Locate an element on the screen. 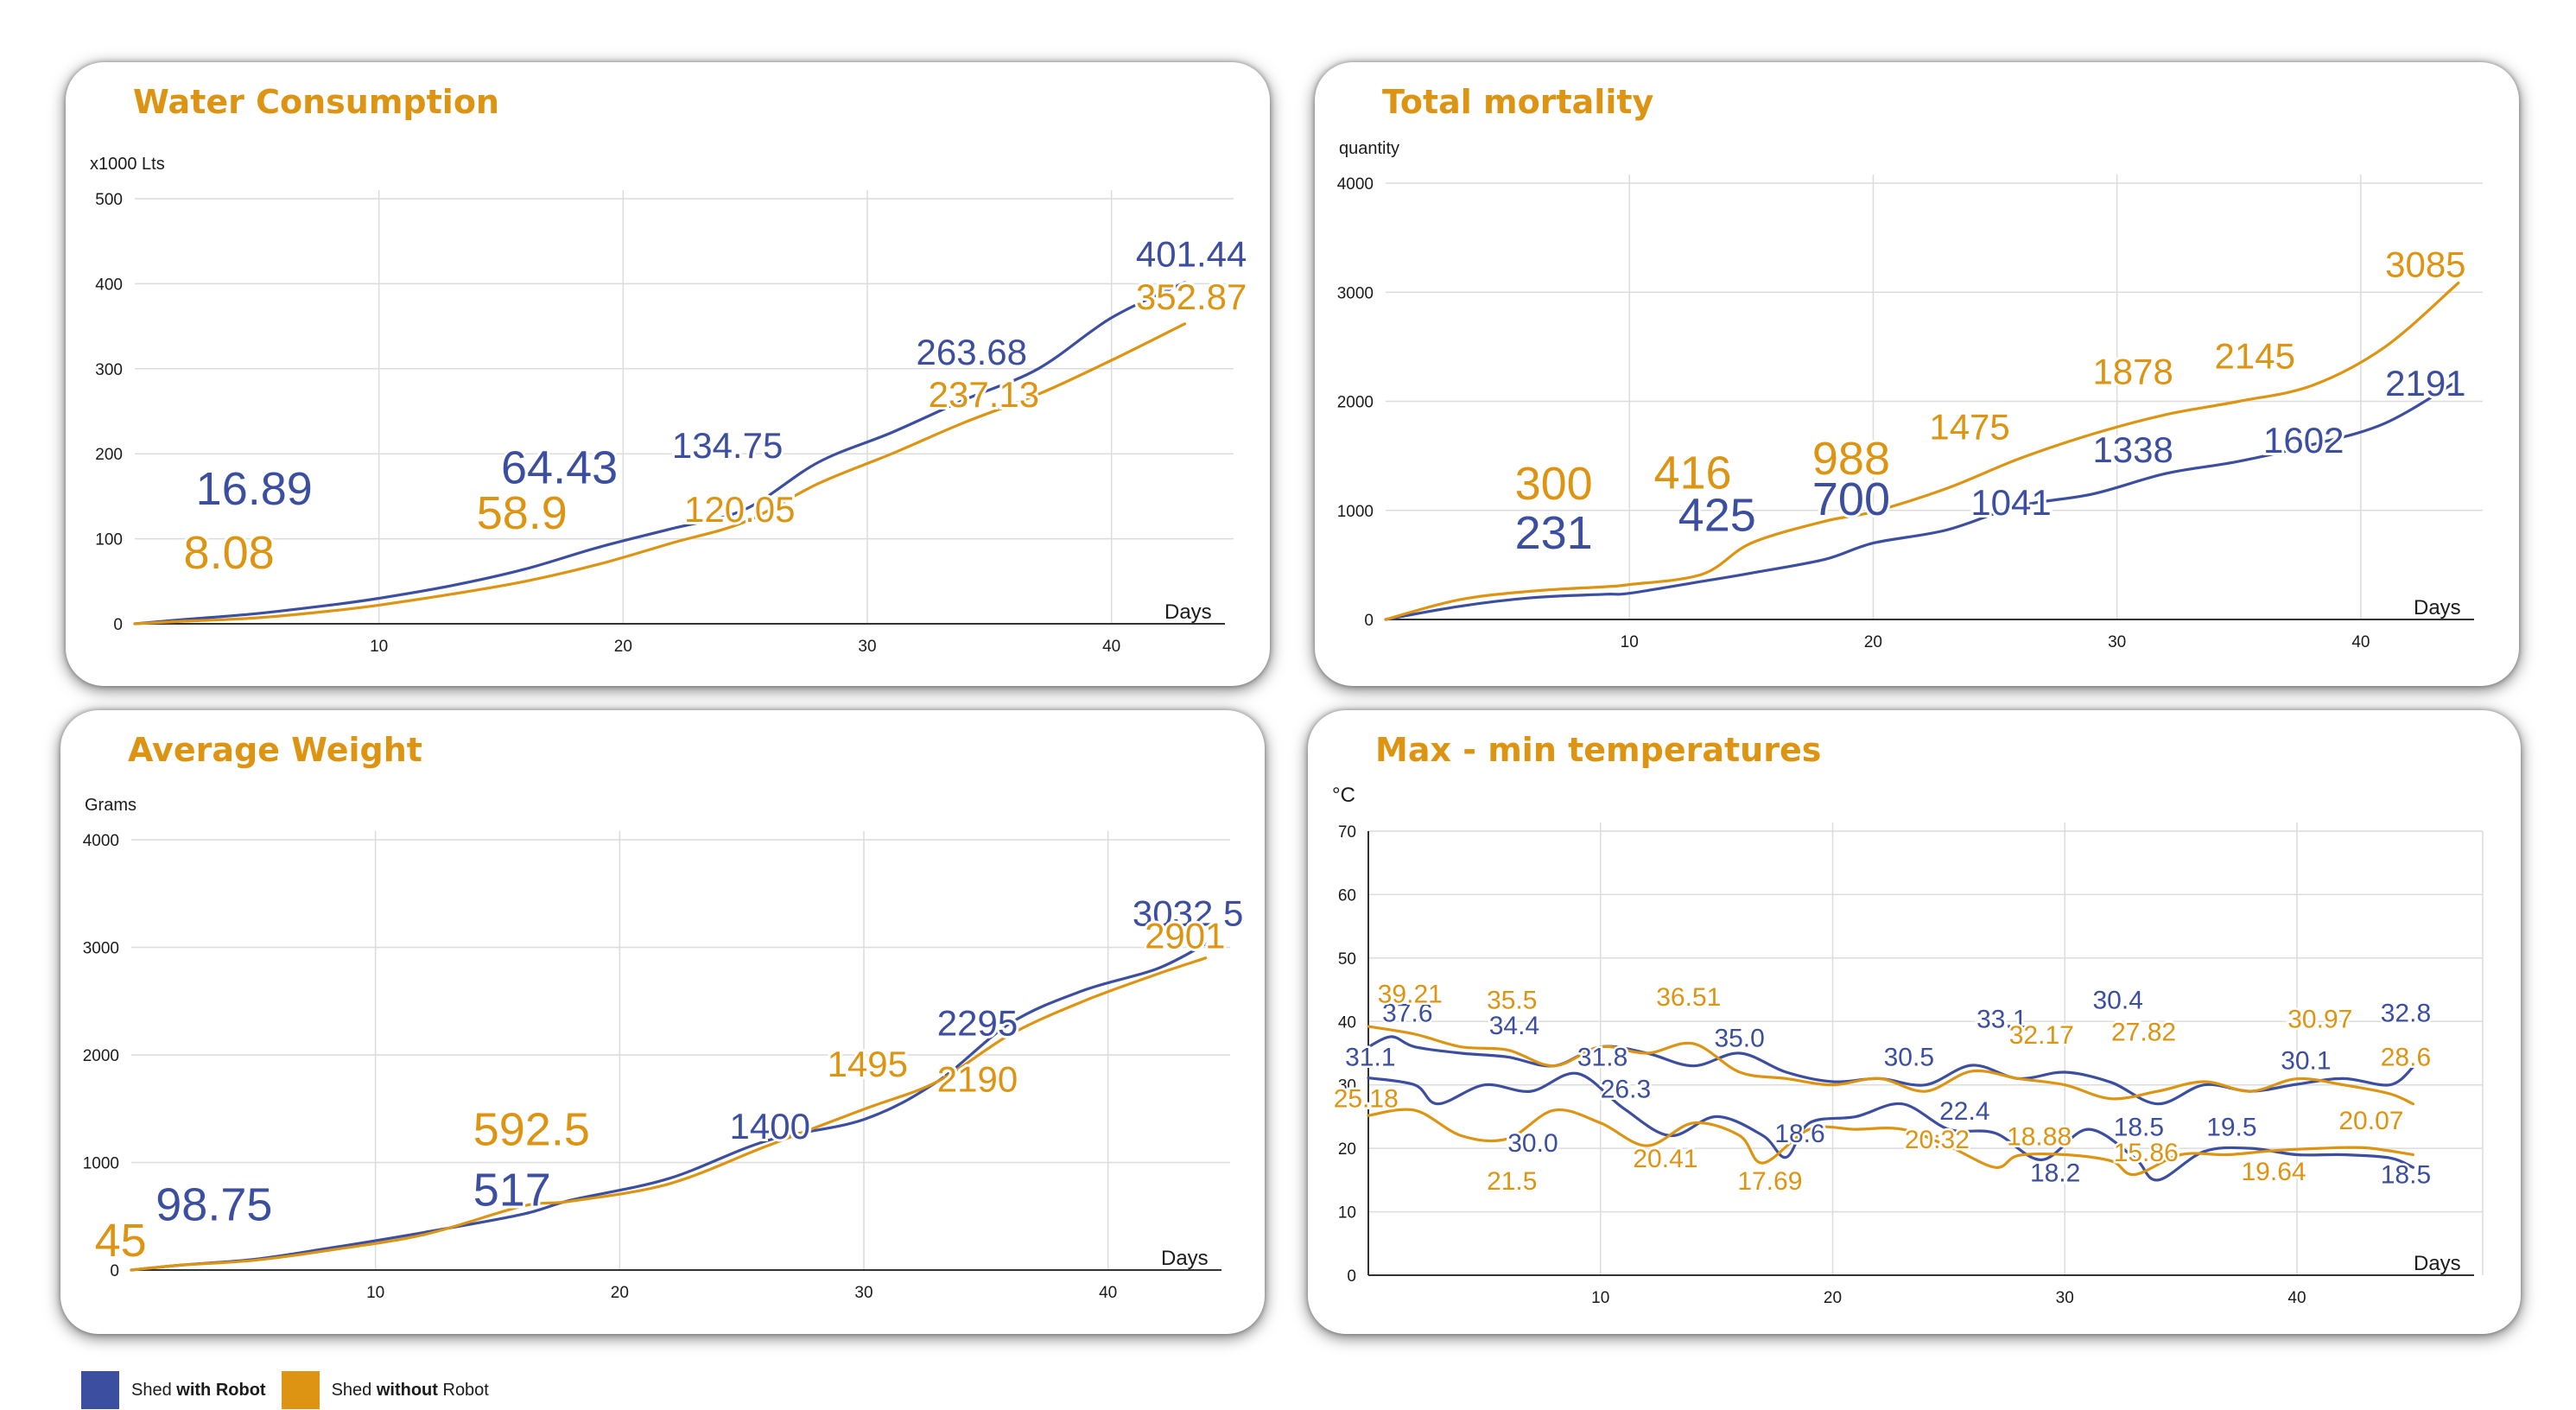  data-label-noRobot: 2901 is located at coordinates (1185, 936).